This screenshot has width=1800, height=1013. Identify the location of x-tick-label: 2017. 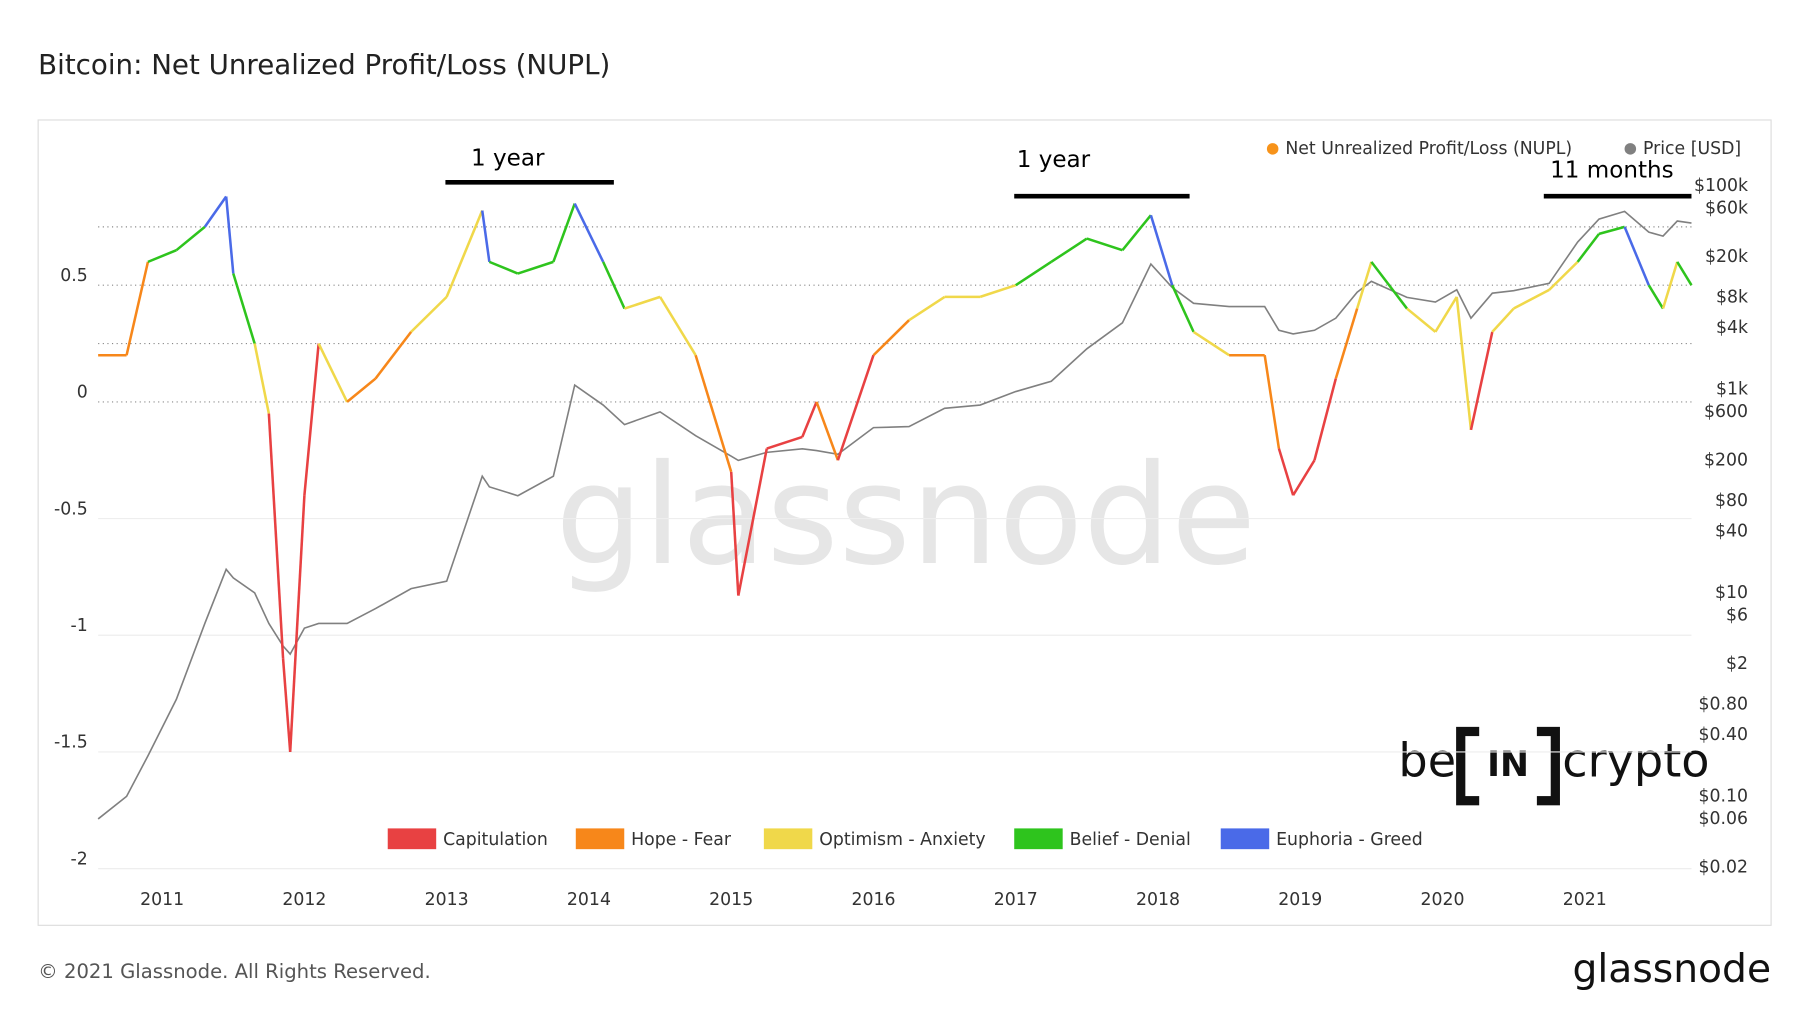
(1016, 900).